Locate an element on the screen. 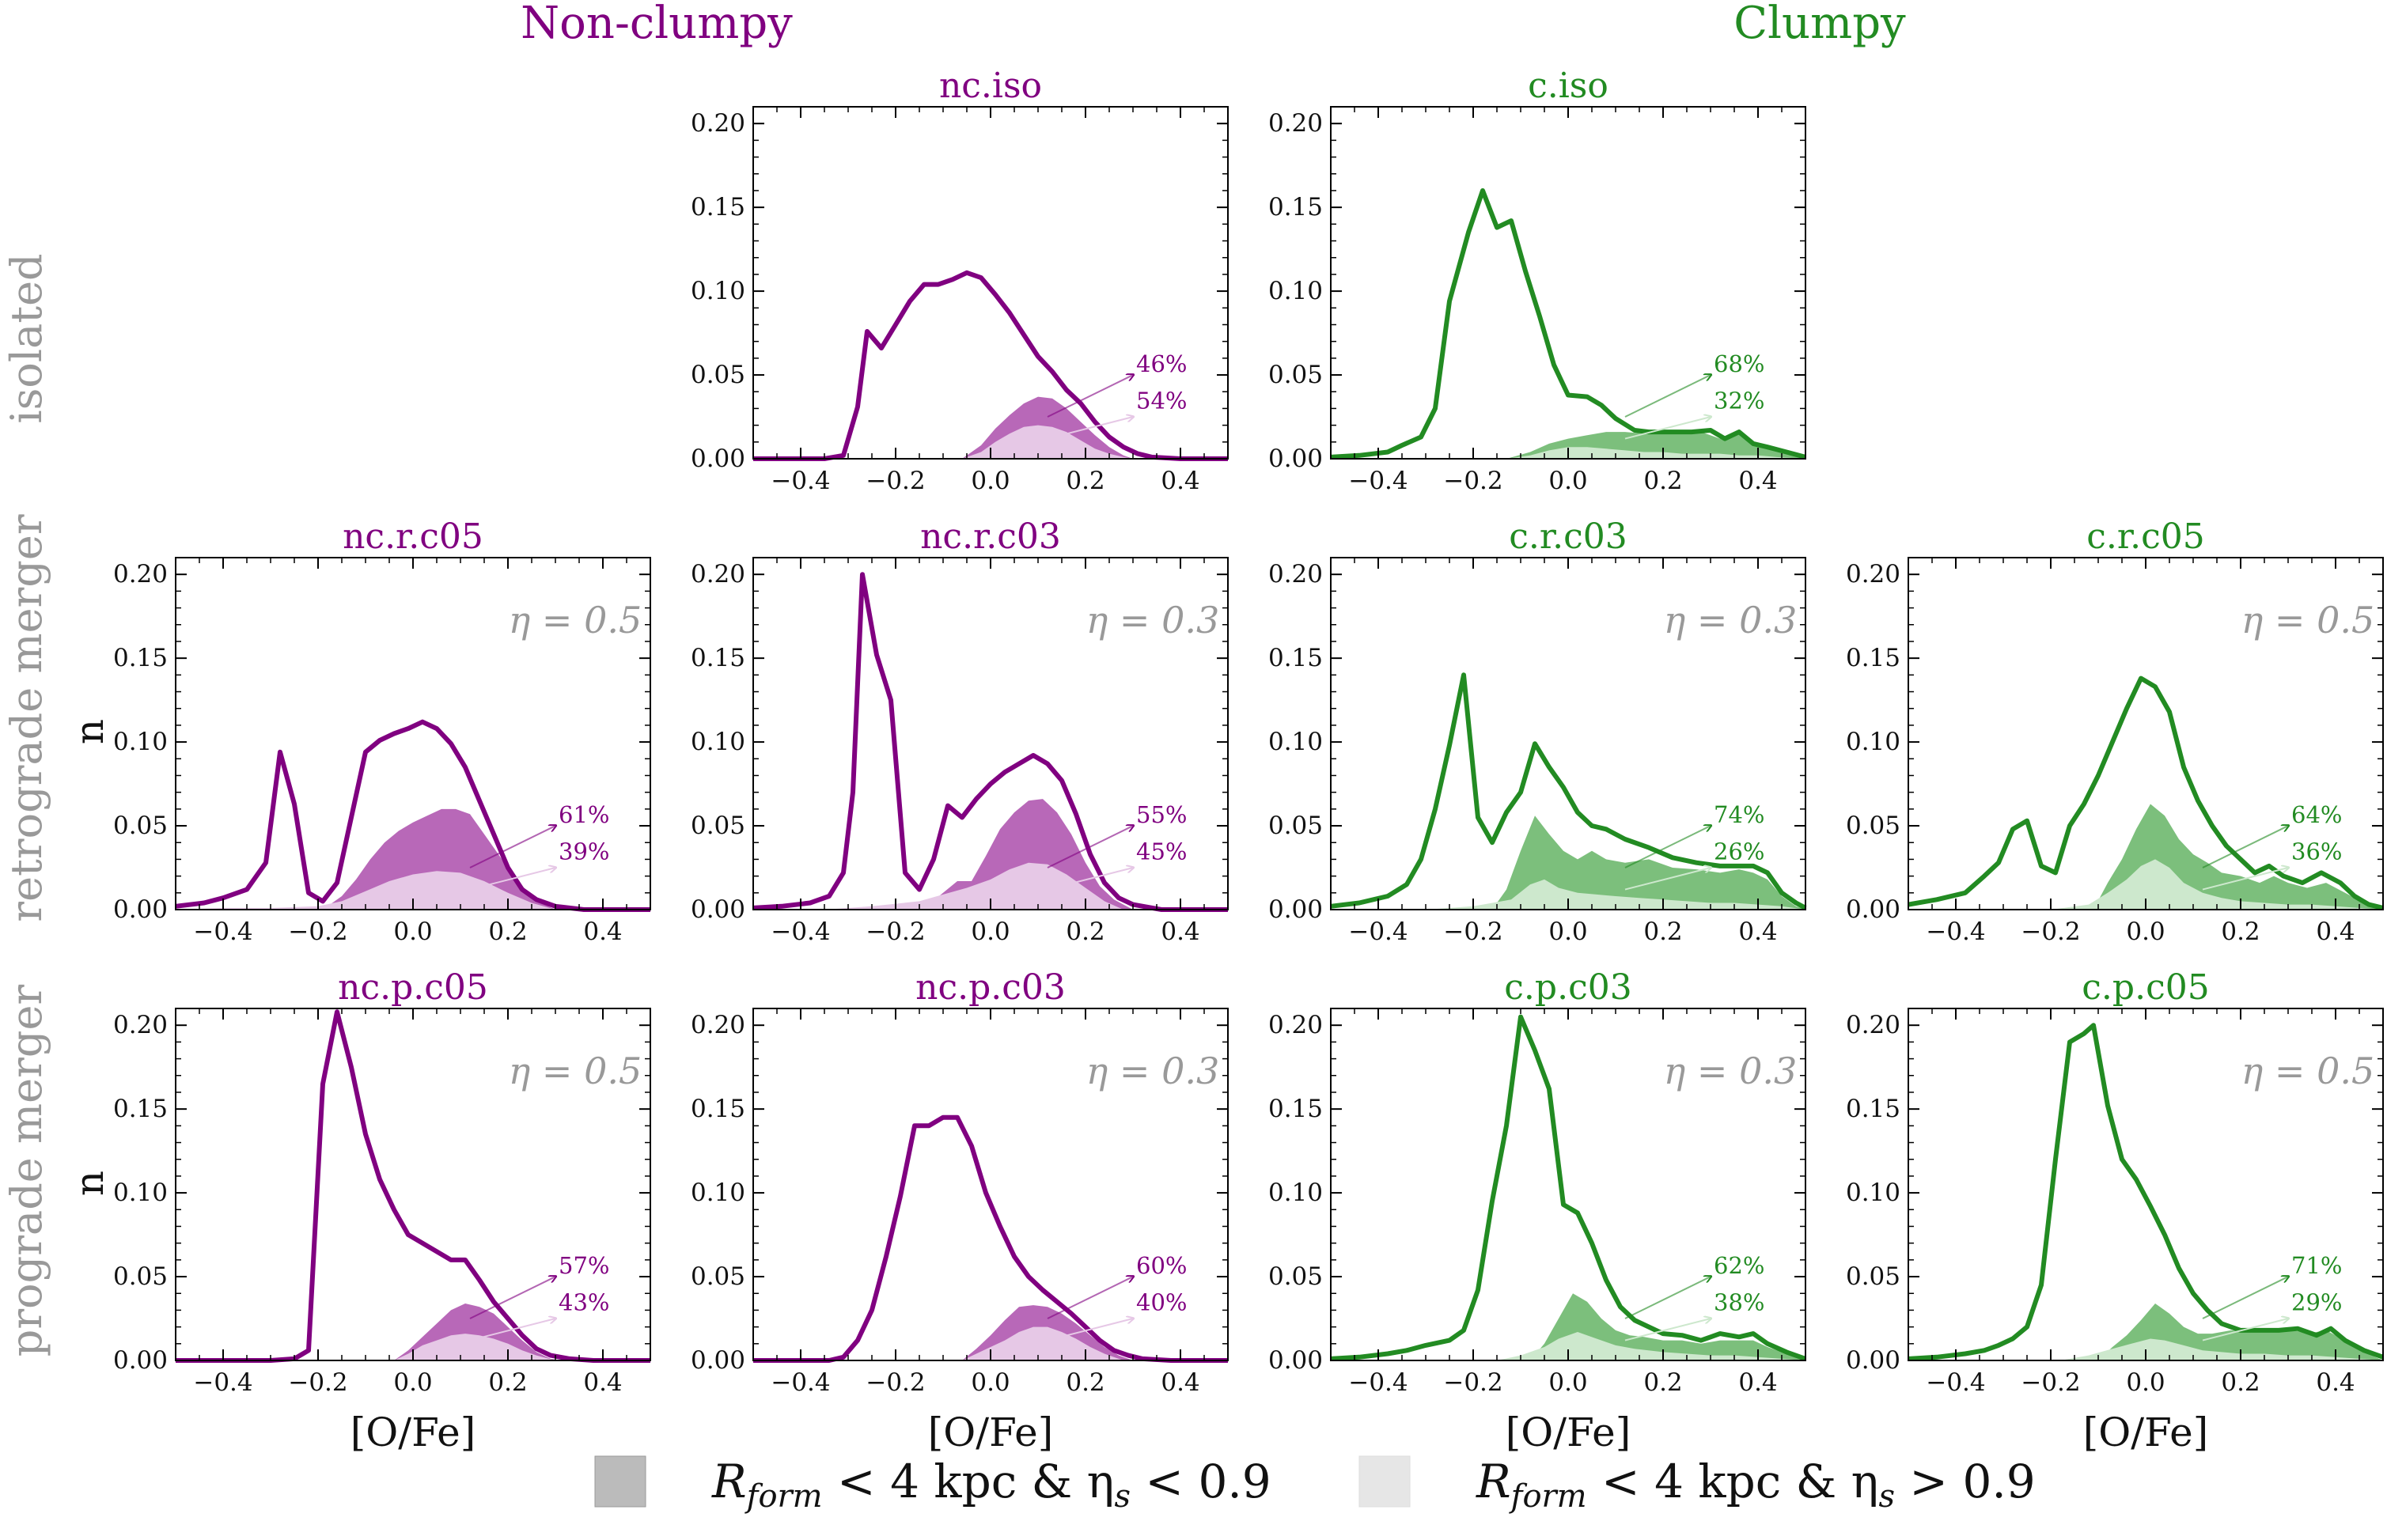 This screenshot has width=2387, height=1540. area-light-c_r_c05 is located at coordinates (2217, 884).